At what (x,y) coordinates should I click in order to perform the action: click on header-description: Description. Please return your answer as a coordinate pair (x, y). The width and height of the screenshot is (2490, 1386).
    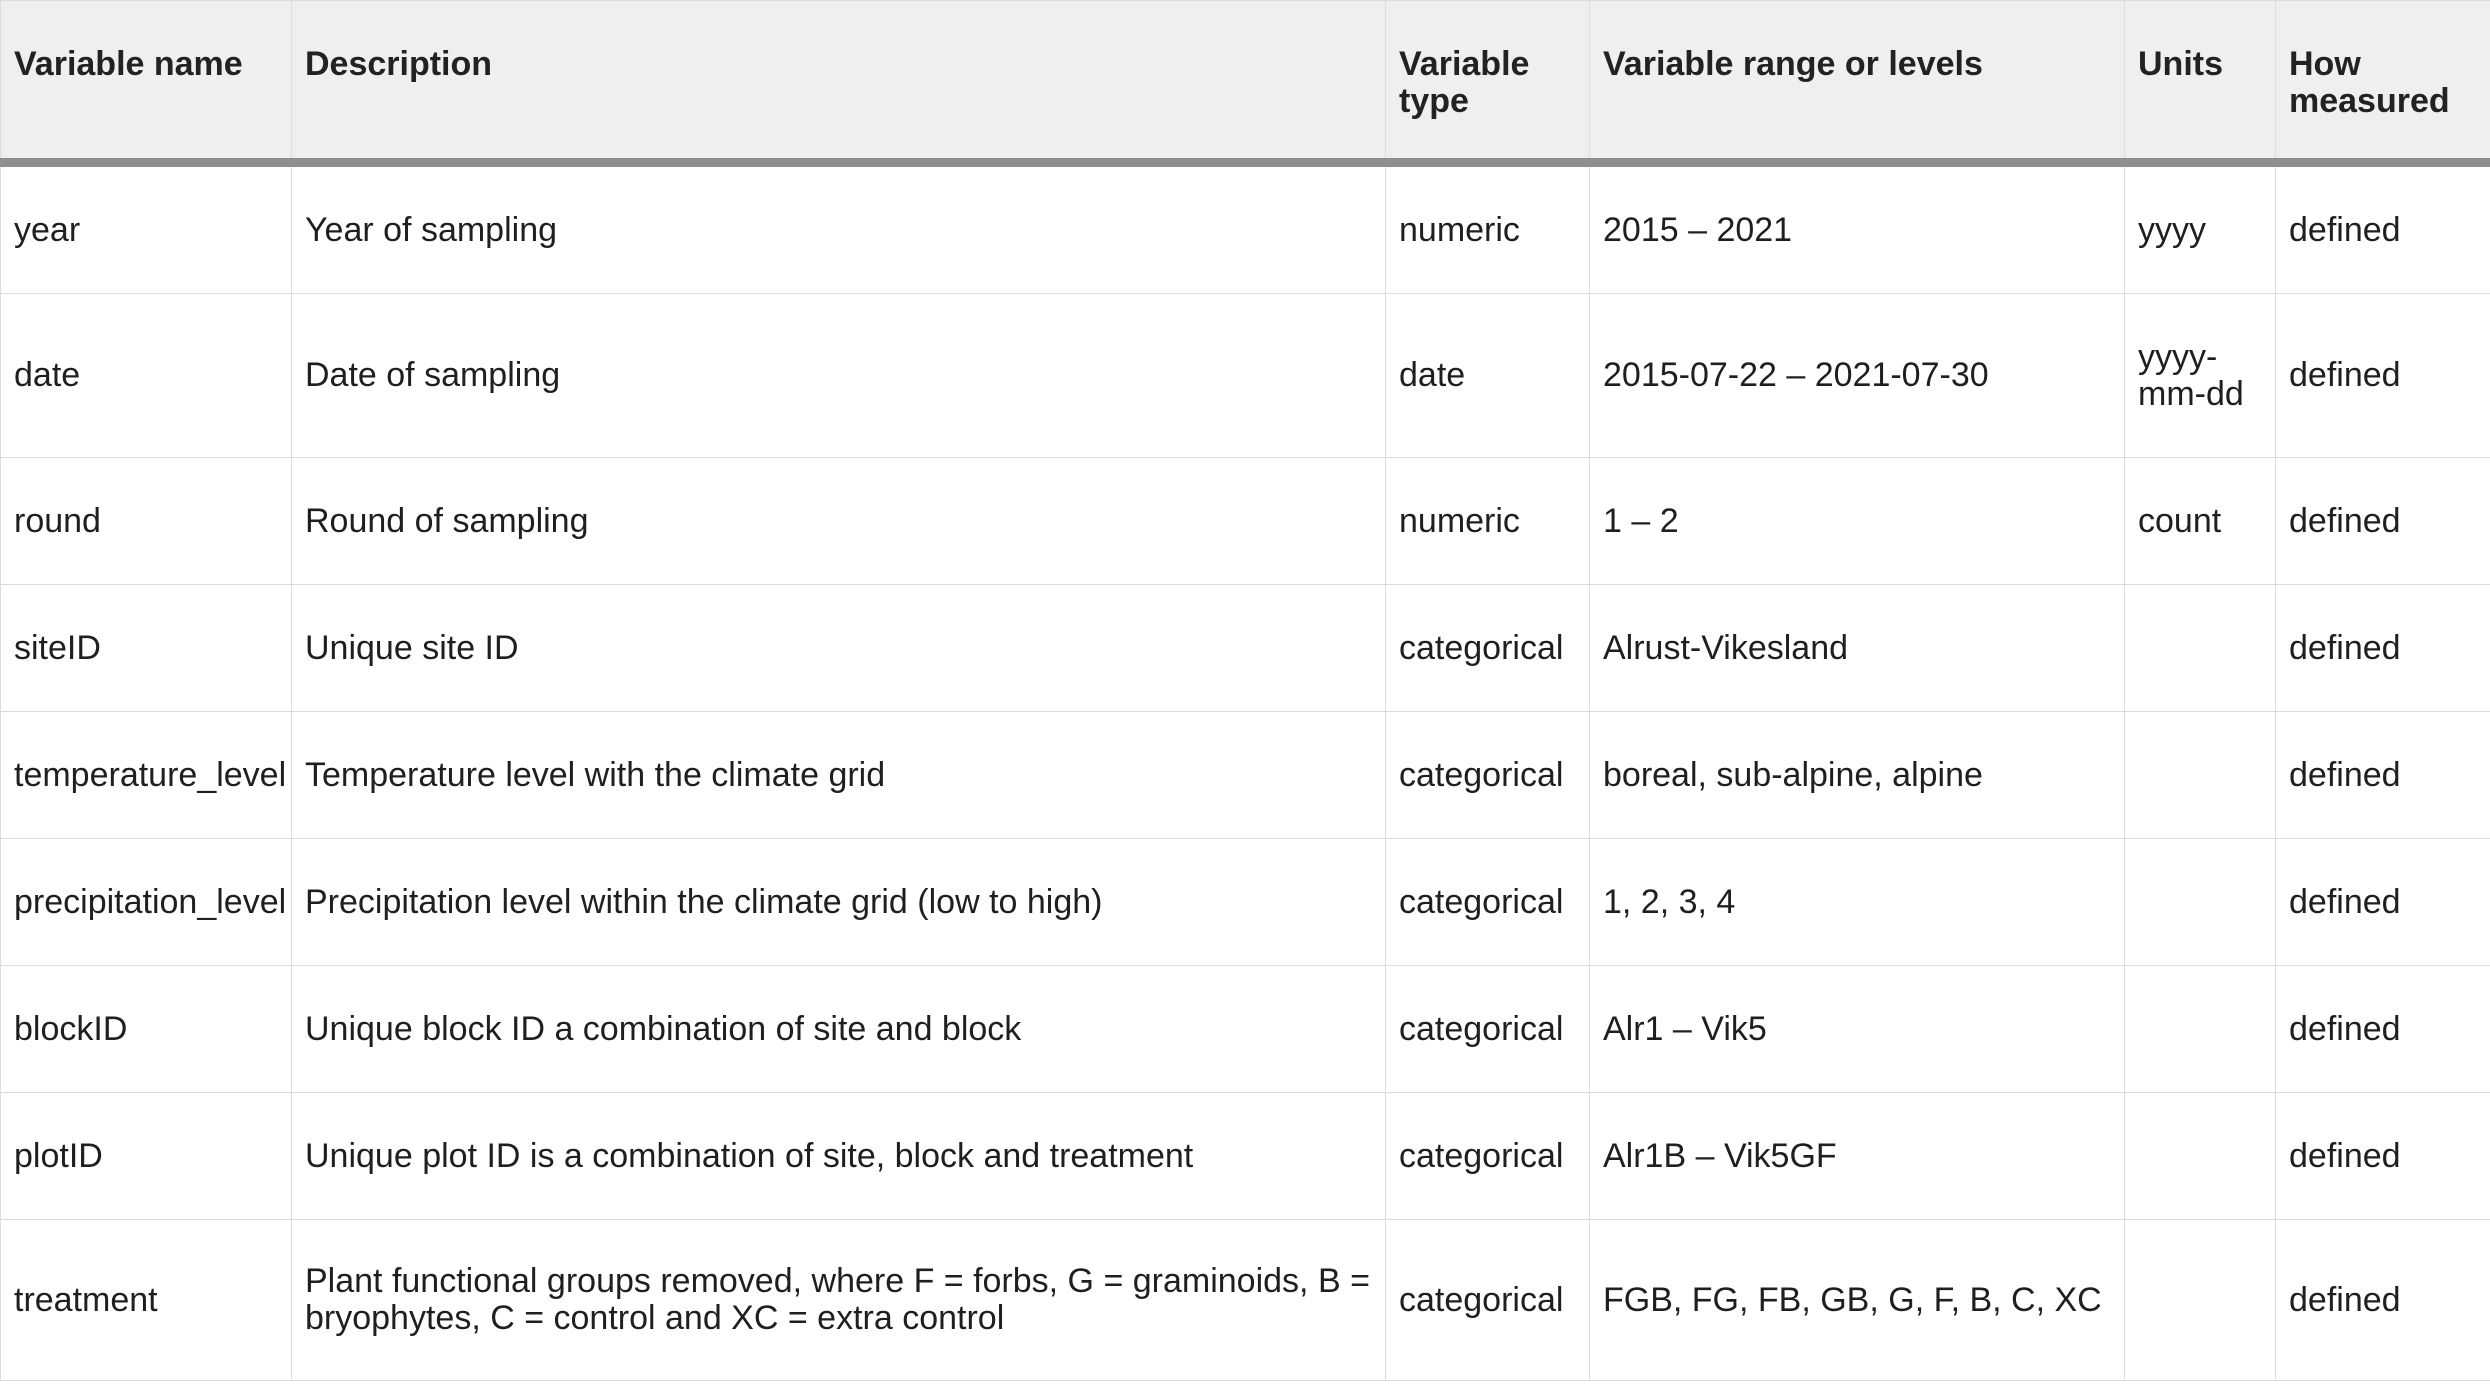
    Looking at the image, I should click on (838, 83).